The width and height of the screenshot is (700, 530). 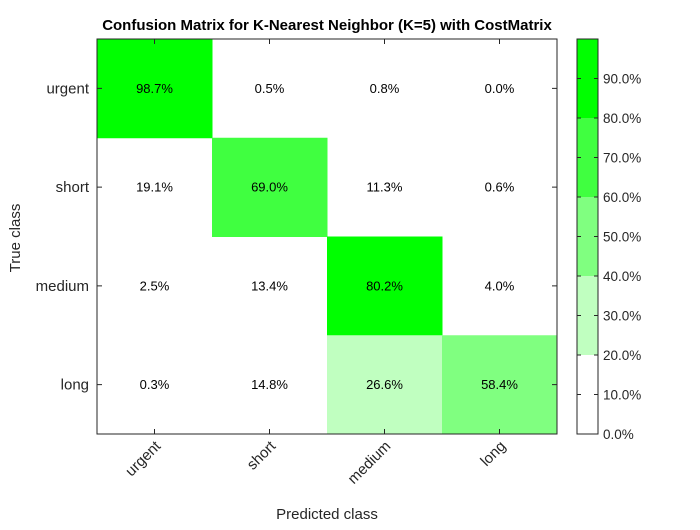 What do you see at coordinates (75, 385) in the screenshot?
I see `y-tick-label: long` at bounding box center [75, 385].